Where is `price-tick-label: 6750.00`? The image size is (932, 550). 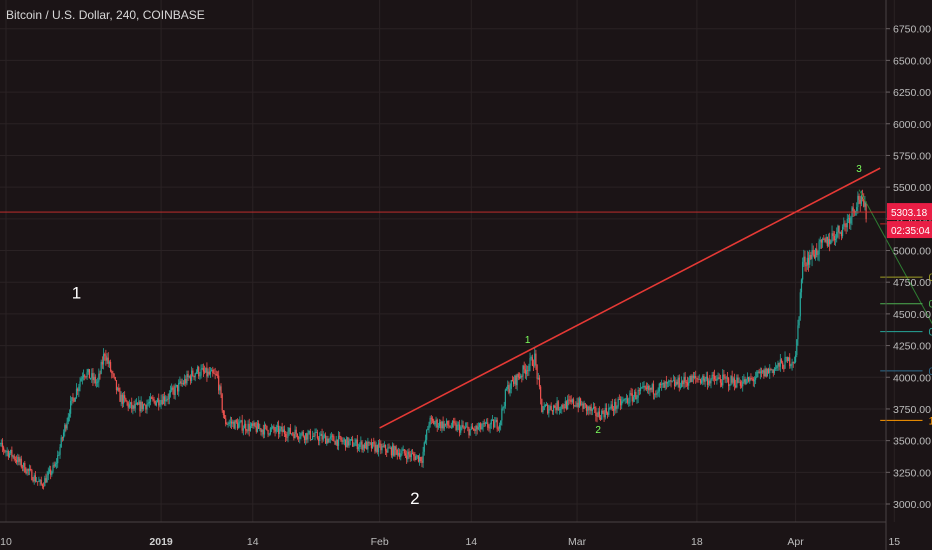
price-tick-label: 6750.00 is located at coordinates (912, 30).